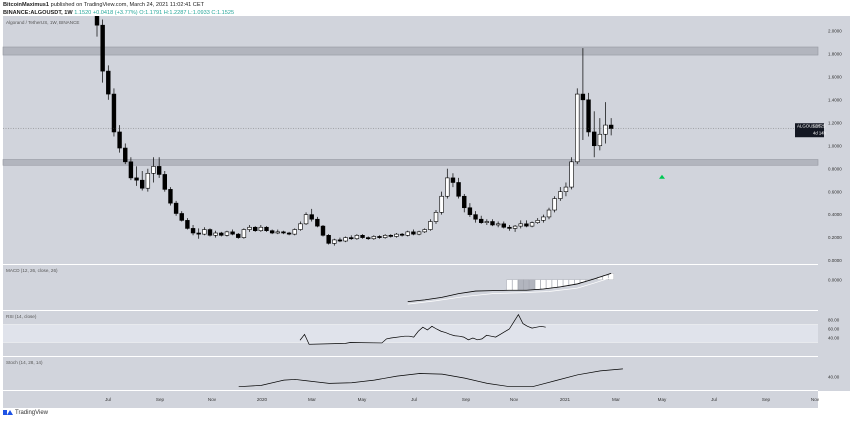  Describe the element at coordinates (410, 51) in the screenshot. I see `resistance-zone` at that location.